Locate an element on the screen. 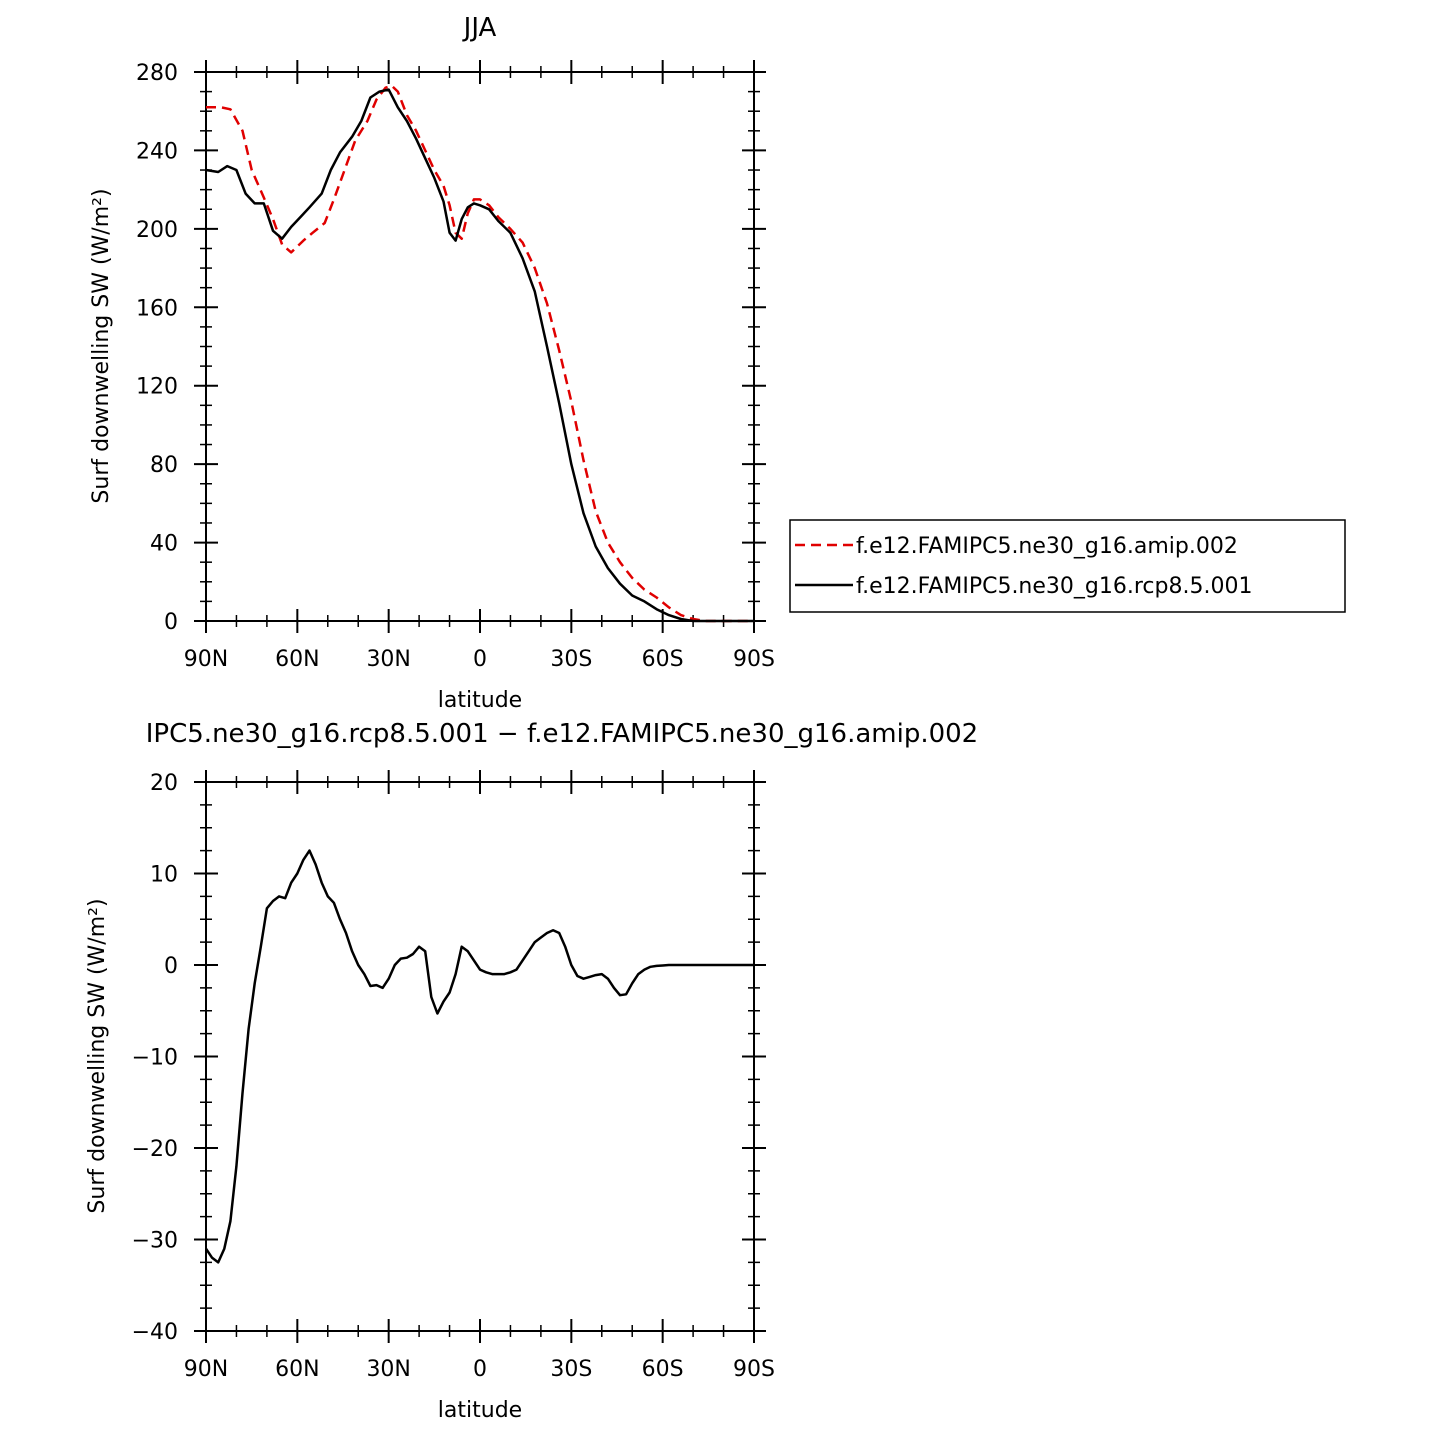 The image size is (1430, 1430). top-x-tick-label: 60N is located at coordinates (297, 659).